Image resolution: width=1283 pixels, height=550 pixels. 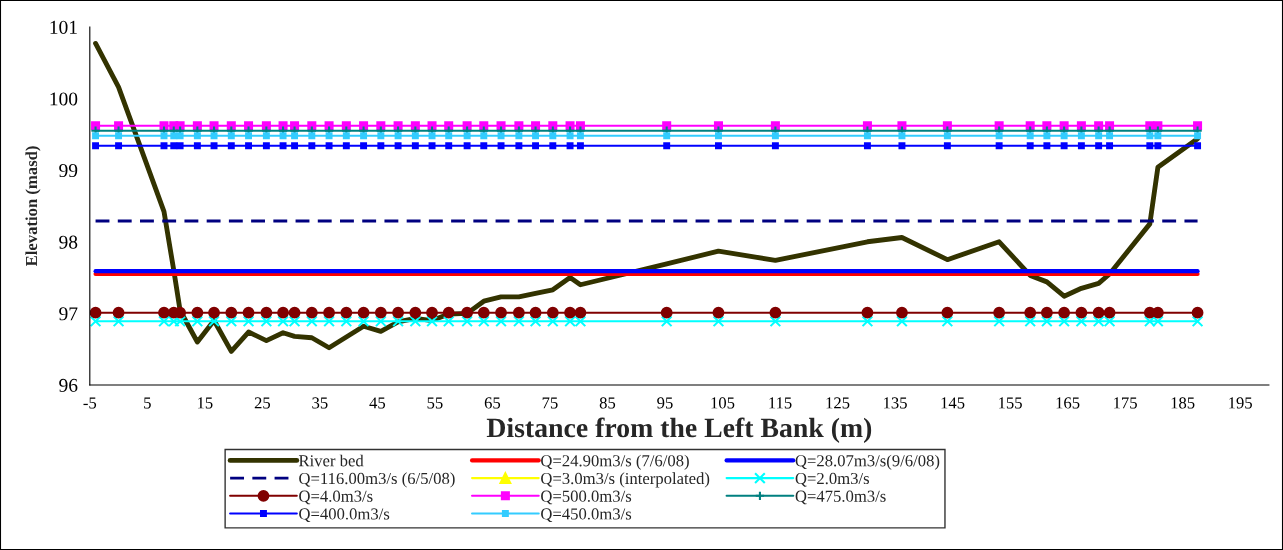 I want to click on y-tick-label: 101, so click(x=63, y=27).